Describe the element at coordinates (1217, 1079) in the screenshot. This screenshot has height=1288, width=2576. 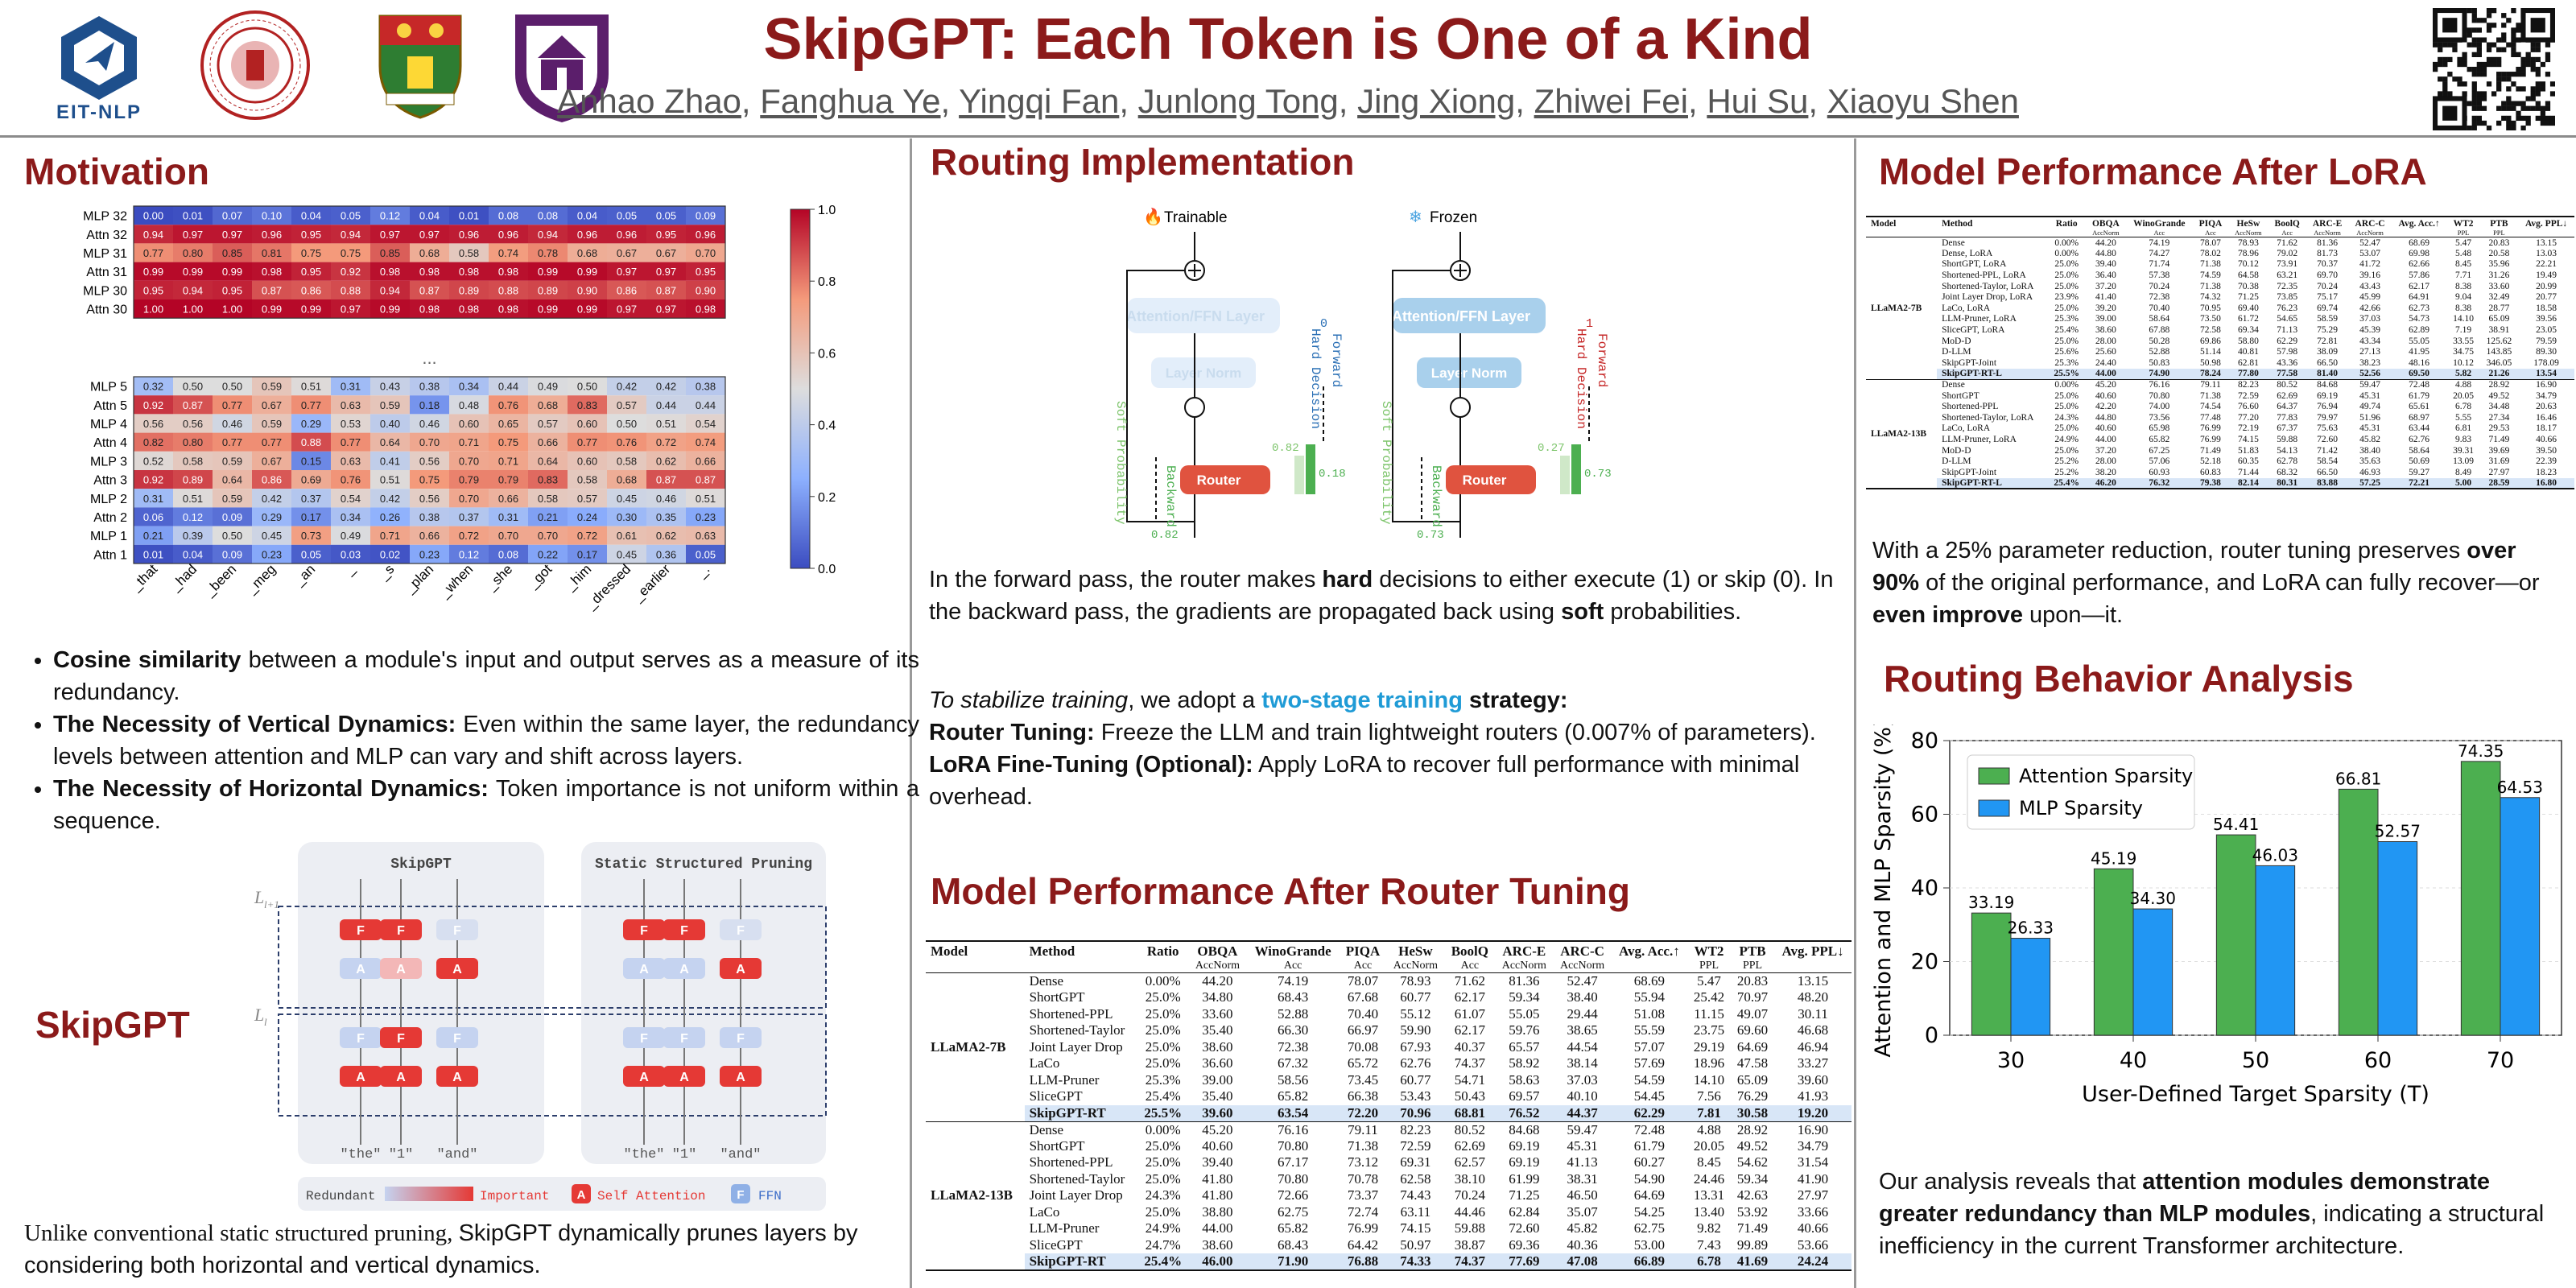
I see `table-cell: 39.00` at that location.